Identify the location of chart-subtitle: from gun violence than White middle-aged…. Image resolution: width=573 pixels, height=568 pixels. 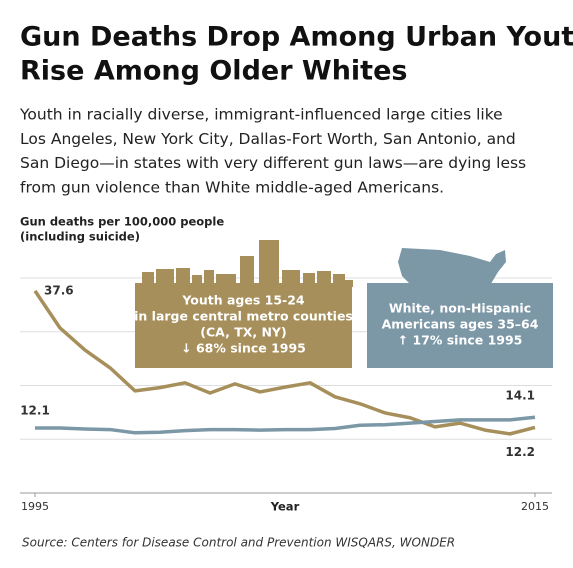
(232, 187).